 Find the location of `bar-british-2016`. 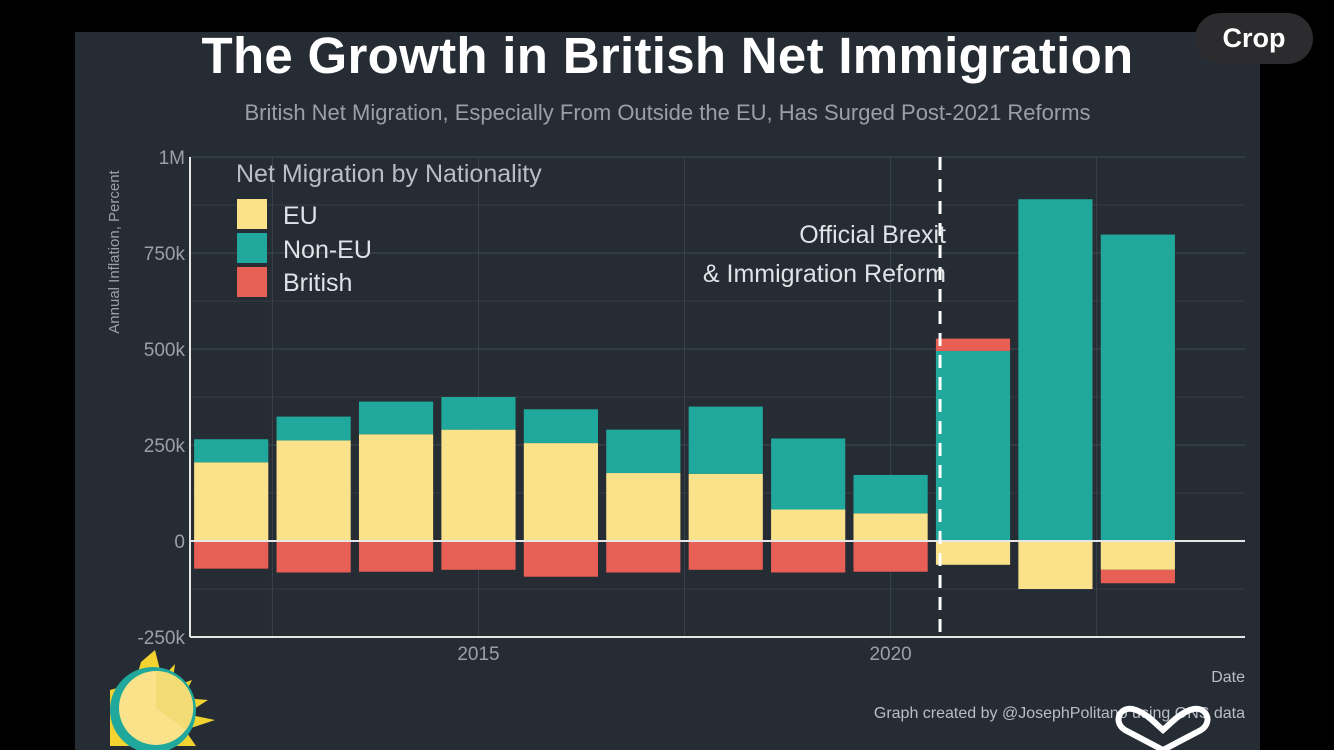

bar-british-2016 is located at coordinates (560, 559).